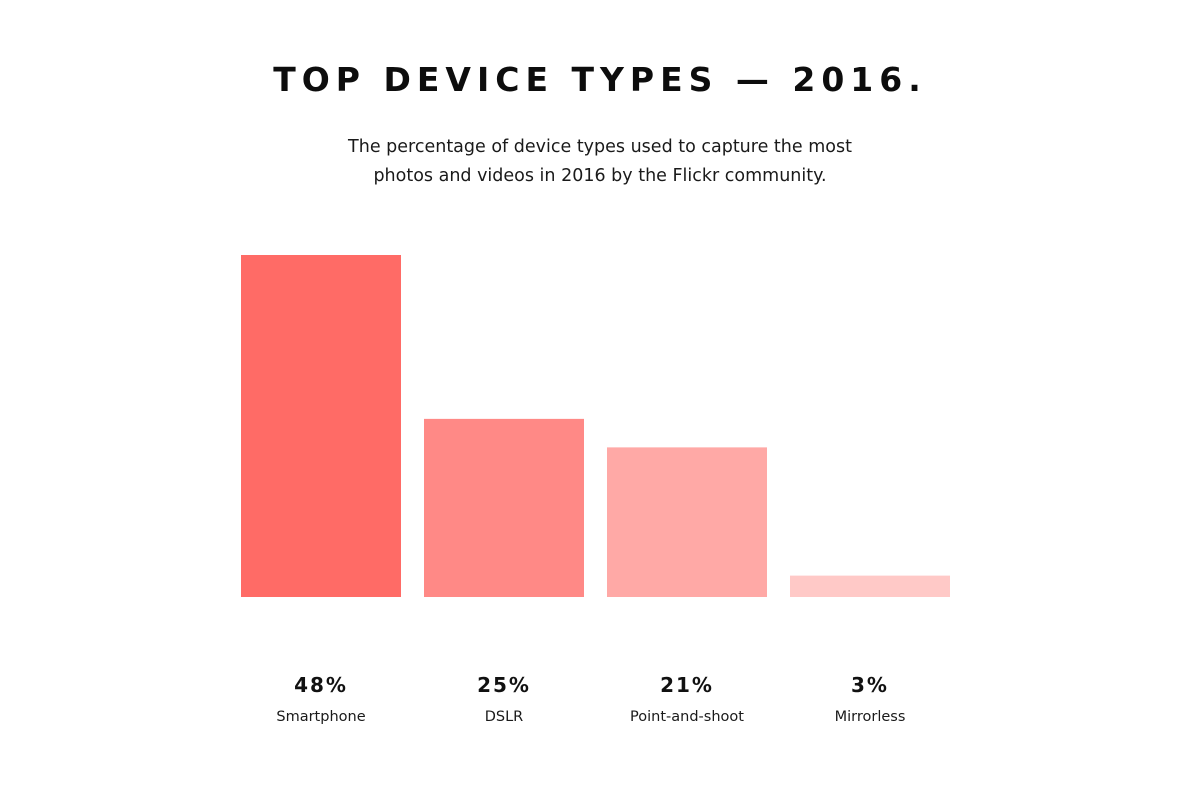 The width and height of the screenshot is (1200, 792). I want to click on value-label-smartphone: 48%, so click(321, 685).